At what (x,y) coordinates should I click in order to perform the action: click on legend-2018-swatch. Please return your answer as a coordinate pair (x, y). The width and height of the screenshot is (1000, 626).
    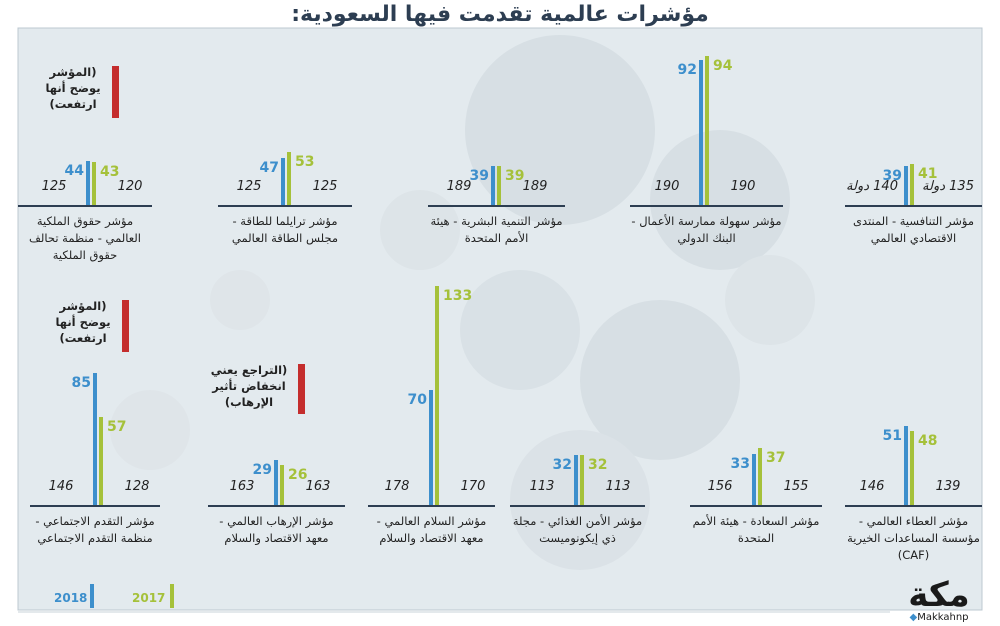
    Looking at the image, I should click on (92, 596).